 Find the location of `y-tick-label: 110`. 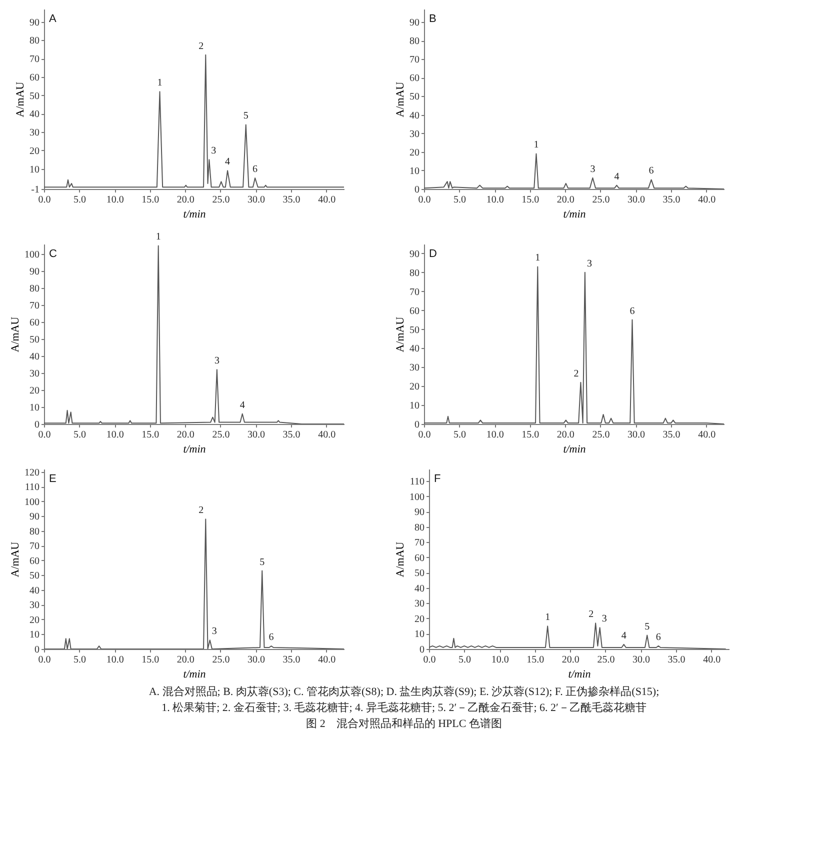

y-tick-label: 110 is located at coordinates (417, 482).